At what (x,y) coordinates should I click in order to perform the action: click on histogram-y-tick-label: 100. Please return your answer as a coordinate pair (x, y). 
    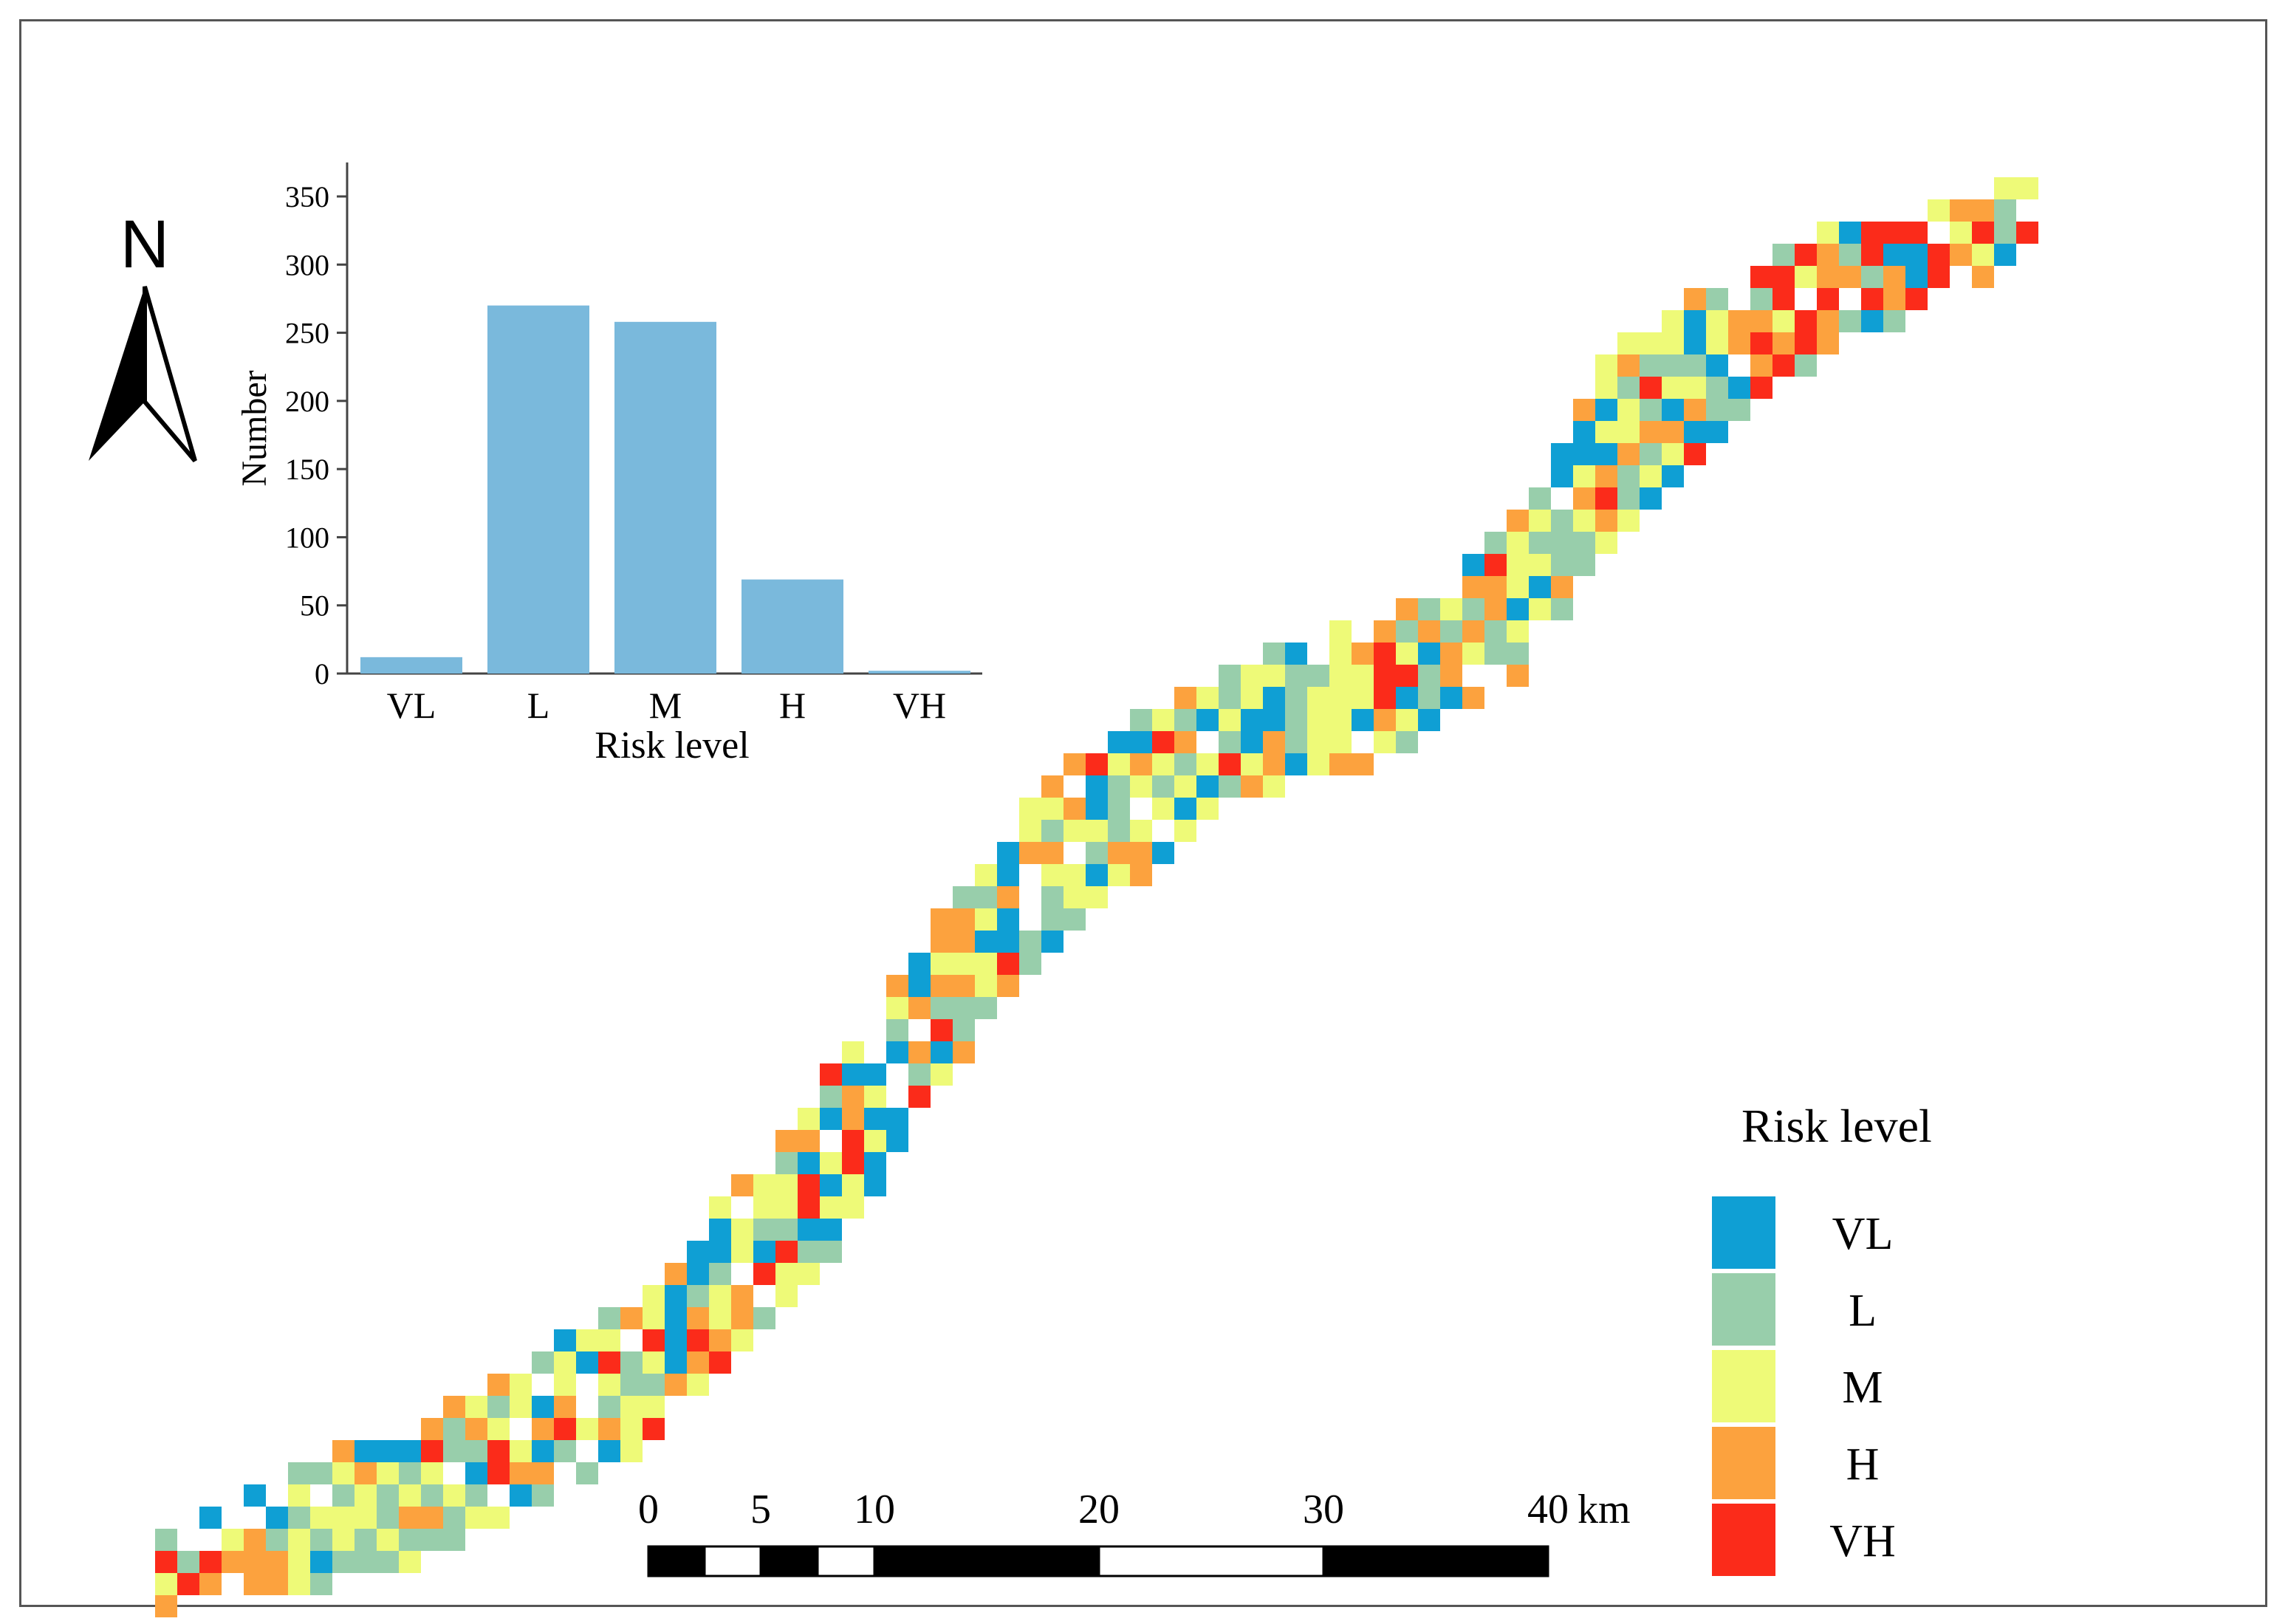
    Looking at the image, I should click on (307, 537).